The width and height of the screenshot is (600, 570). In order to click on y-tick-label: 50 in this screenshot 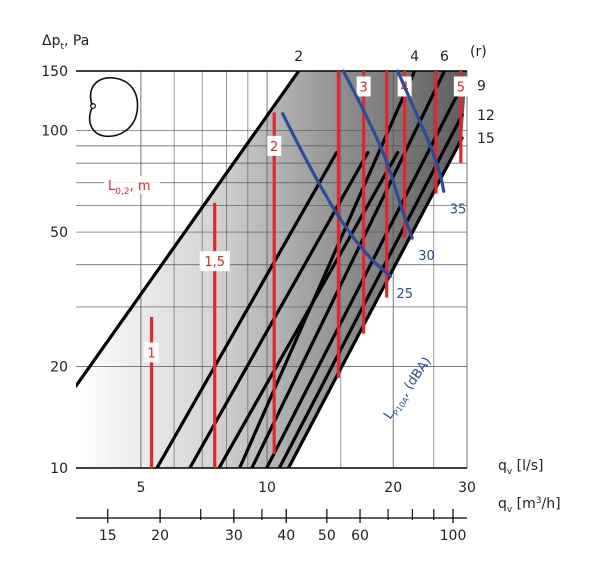, I will do `click(59, 233)`.